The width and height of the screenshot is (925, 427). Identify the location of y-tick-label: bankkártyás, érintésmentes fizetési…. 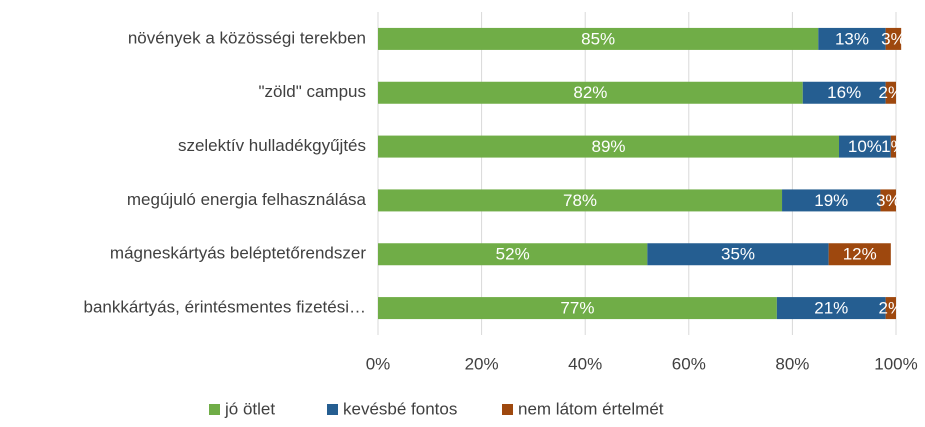
(224, 307).